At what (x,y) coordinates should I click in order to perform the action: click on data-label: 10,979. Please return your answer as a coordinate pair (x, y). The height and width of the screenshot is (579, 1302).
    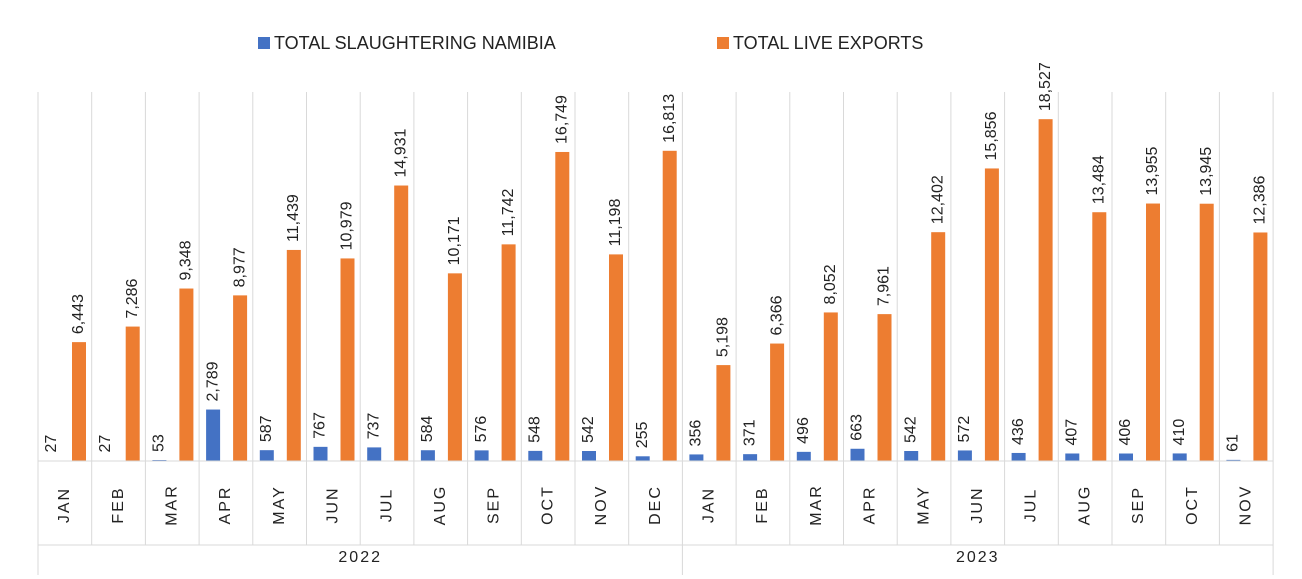
    Looking at the image, I should click on (347, 225).